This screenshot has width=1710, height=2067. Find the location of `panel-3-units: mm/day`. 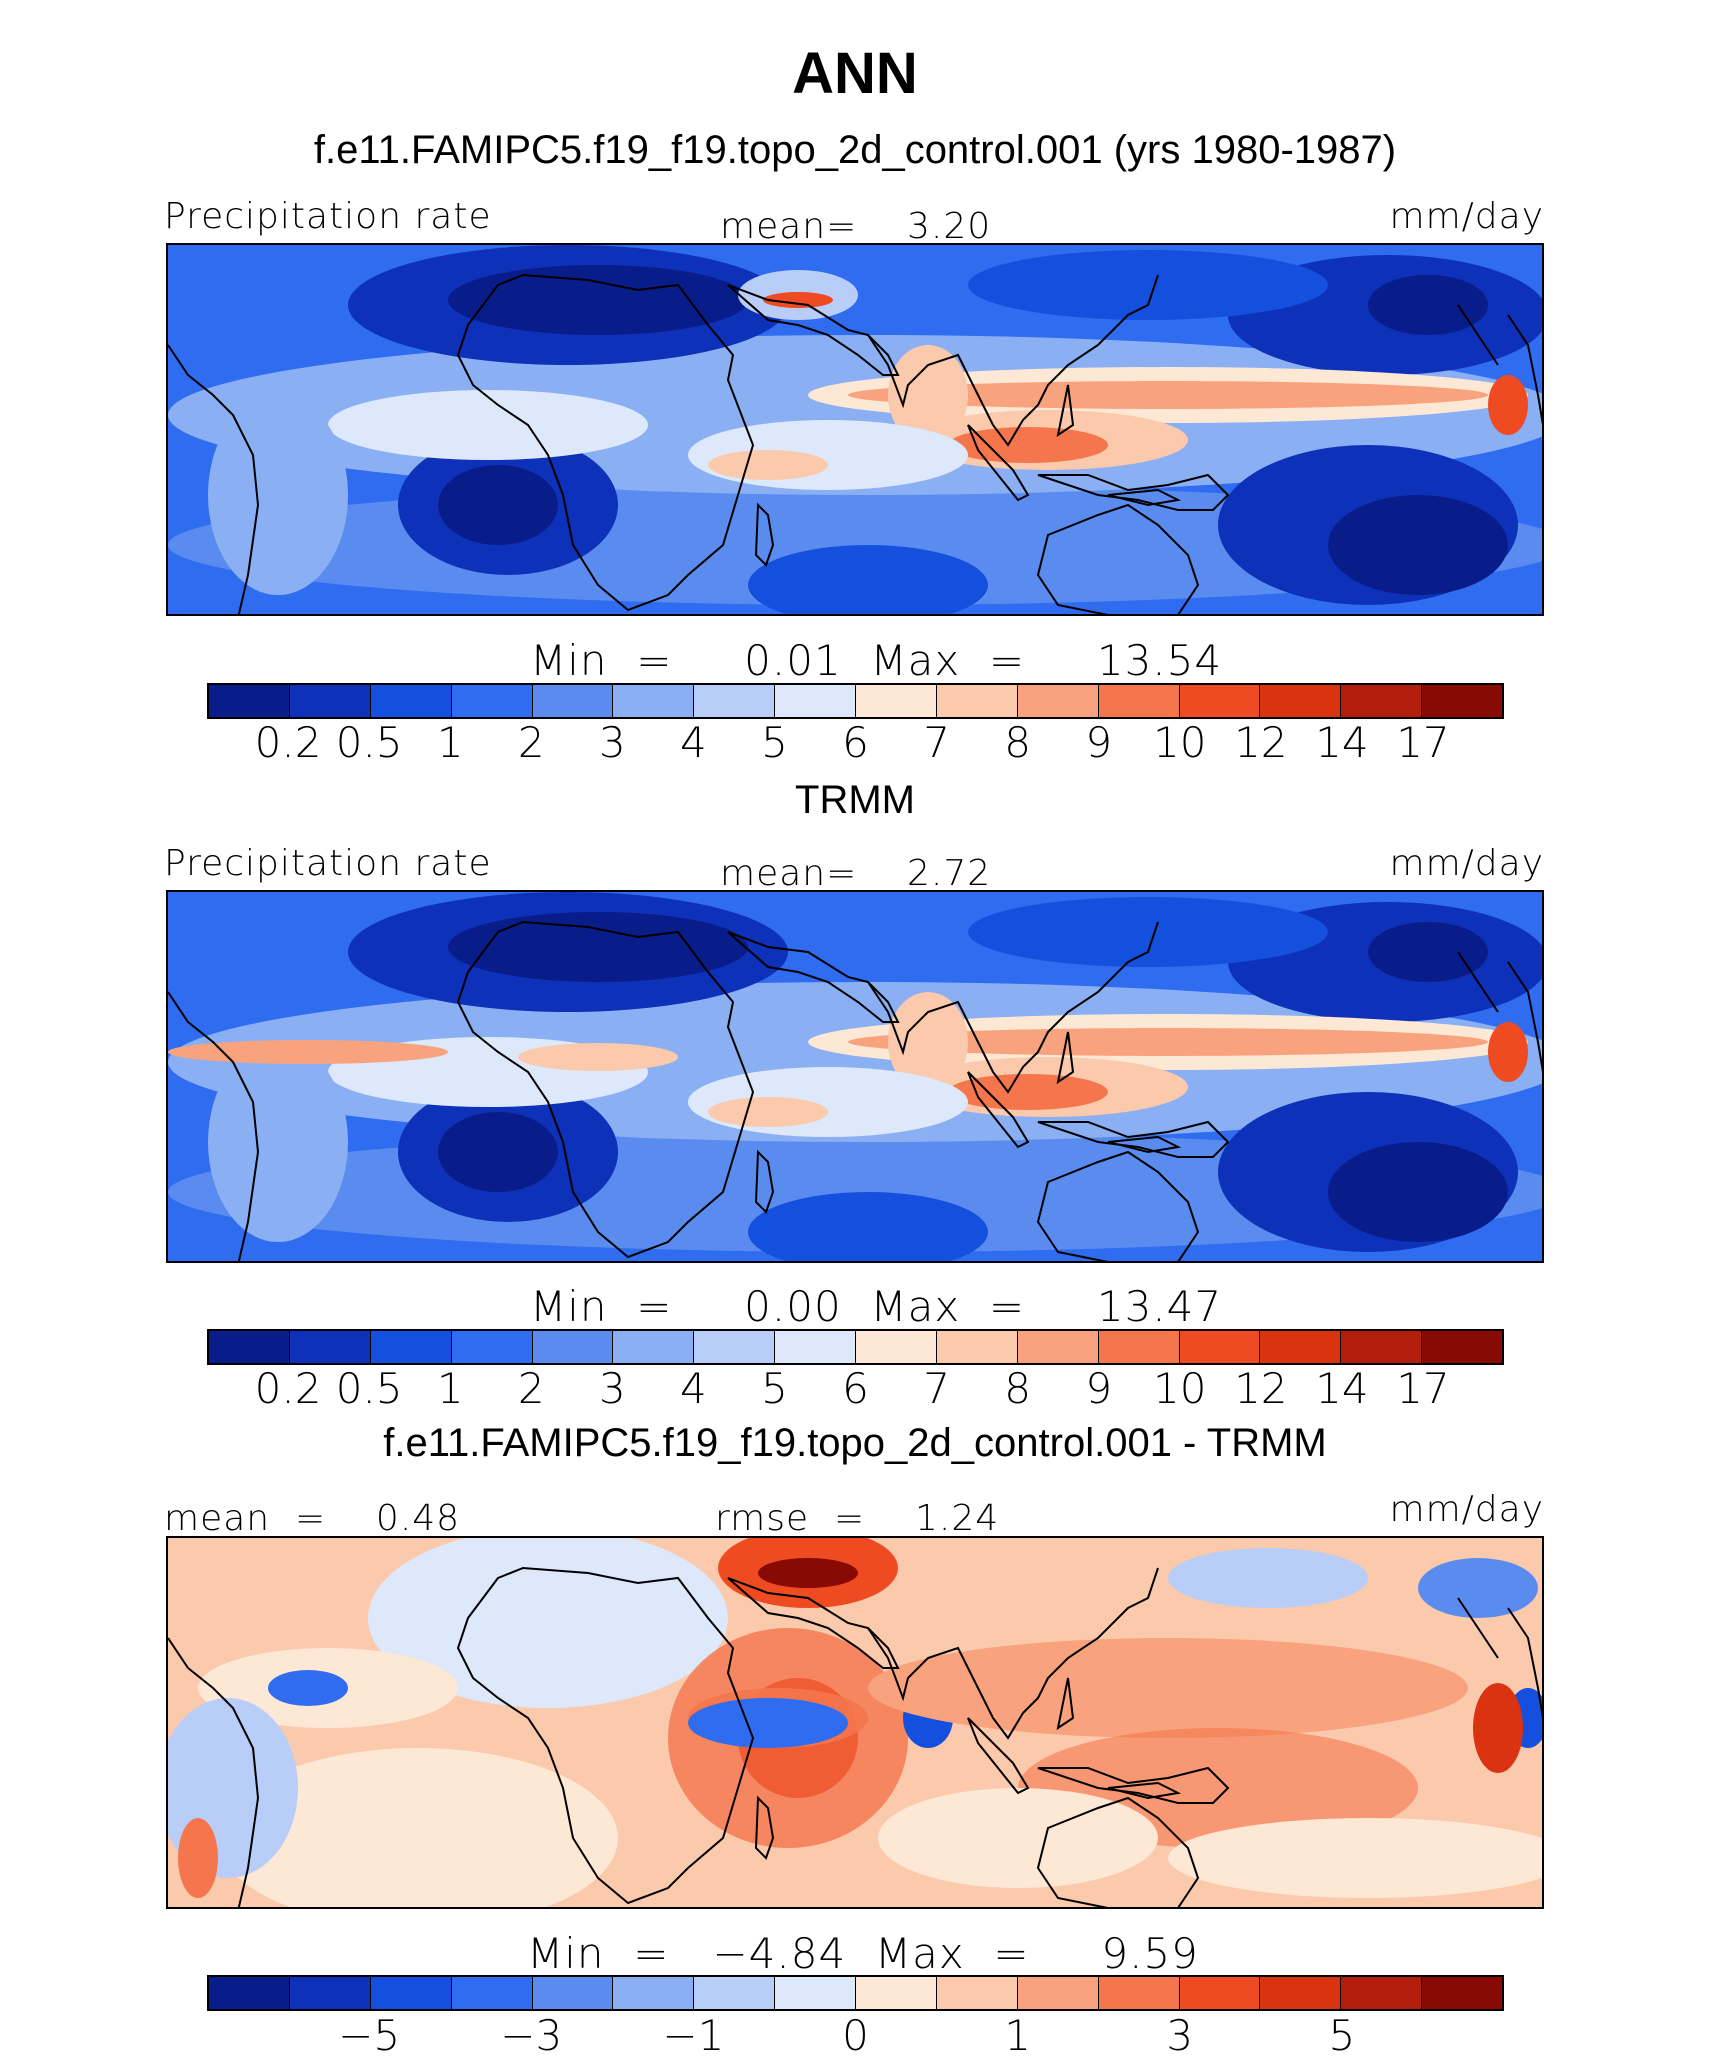

panel-3-units: mm/day is located at coordinates (1466, 1509).